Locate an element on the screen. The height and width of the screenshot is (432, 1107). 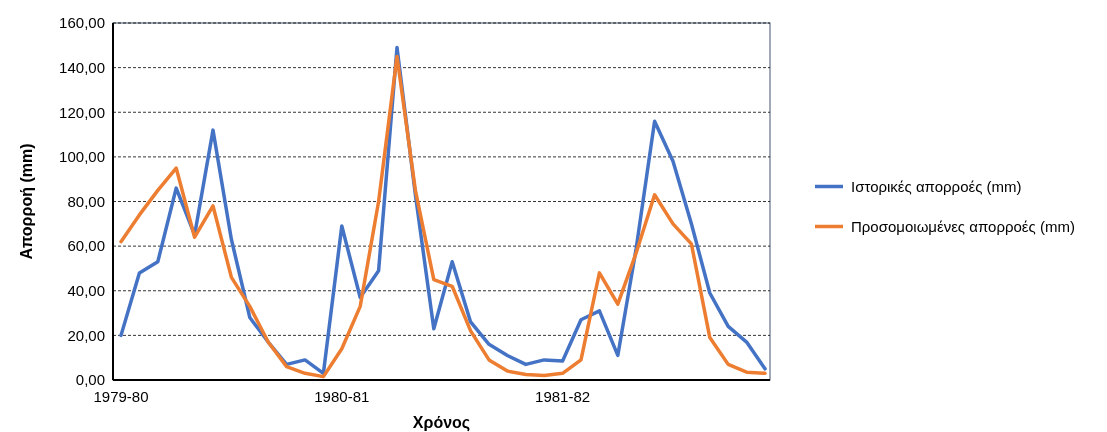
y-tick-label: 120,00 is located at coordinates (82, 112).